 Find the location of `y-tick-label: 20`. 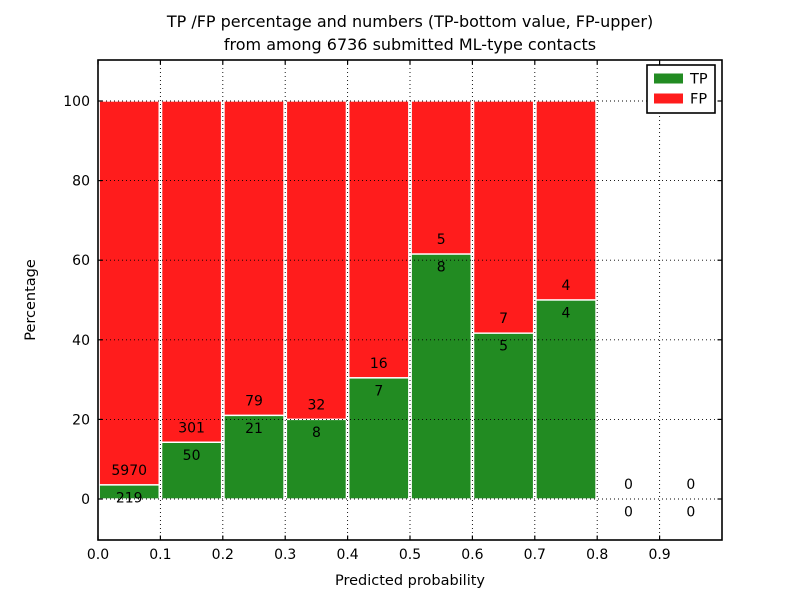

y-tick-label: 20 is located at coordinates (81, 420).